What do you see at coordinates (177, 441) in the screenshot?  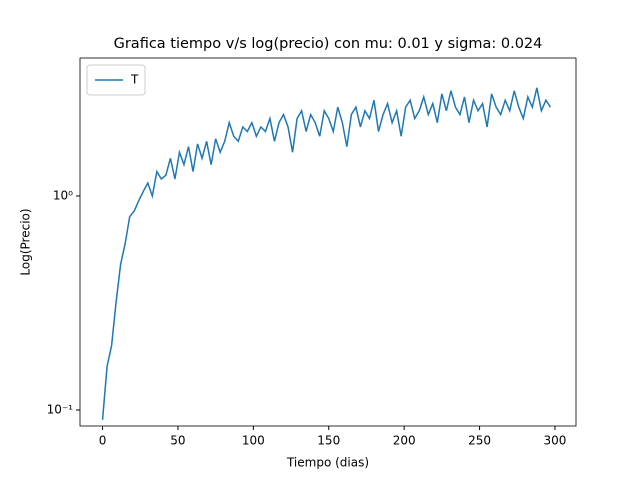 I see `x-tick-label: 50` at bounding box center [177, 441].